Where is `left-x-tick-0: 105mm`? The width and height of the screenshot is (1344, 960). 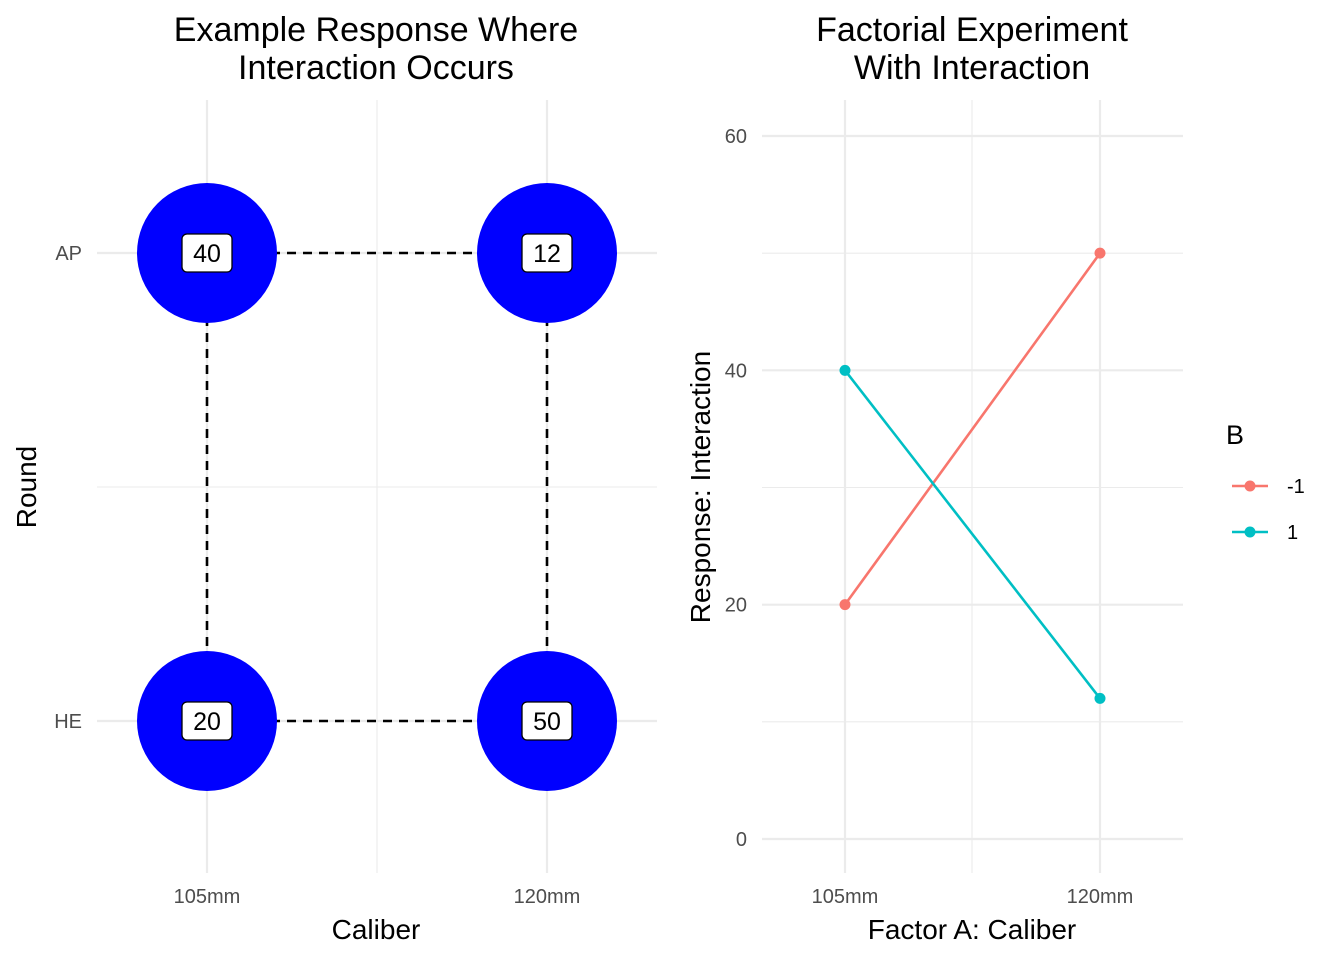 left-x-tick-0: 105mm is located at coordinates (207, 897).